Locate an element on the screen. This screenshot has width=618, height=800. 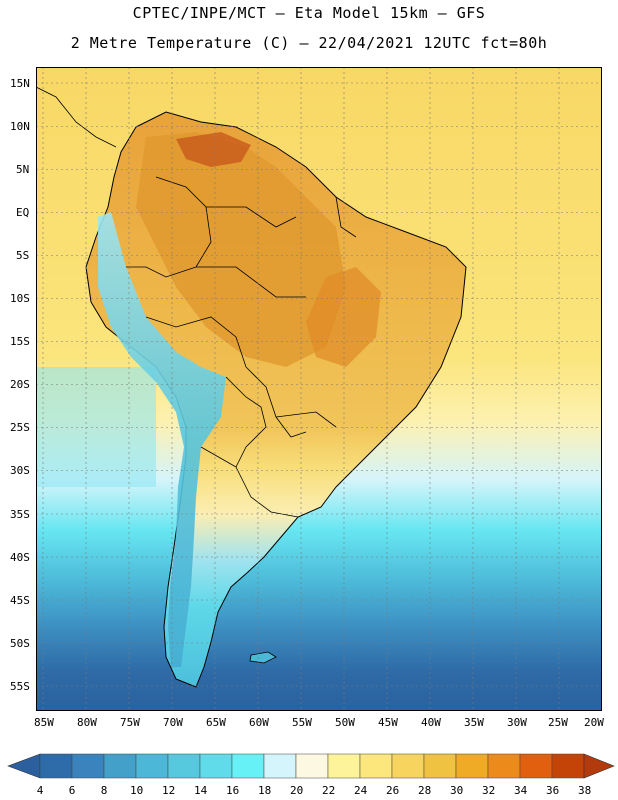
colorbar-label: 10 is located at coordinates (137, 790).